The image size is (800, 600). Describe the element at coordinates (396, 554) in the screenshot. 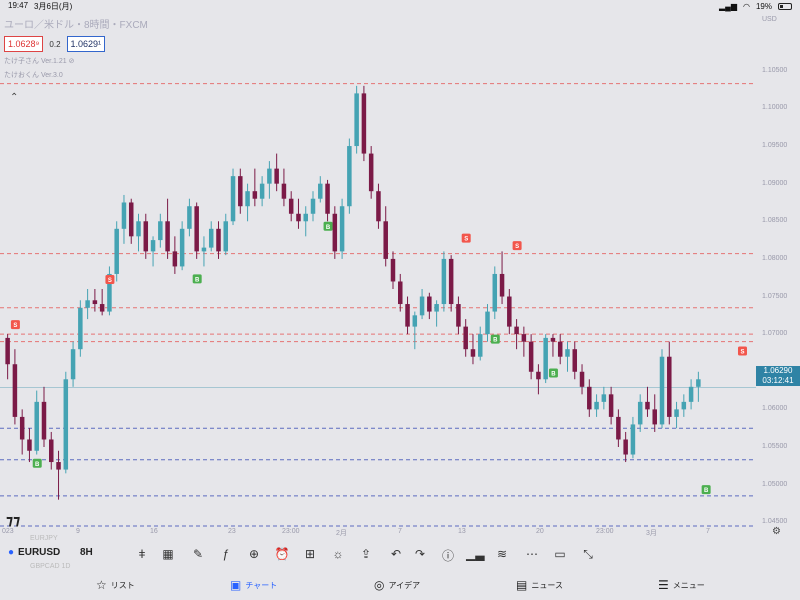

I see `undo-icon: ↶` at that location.